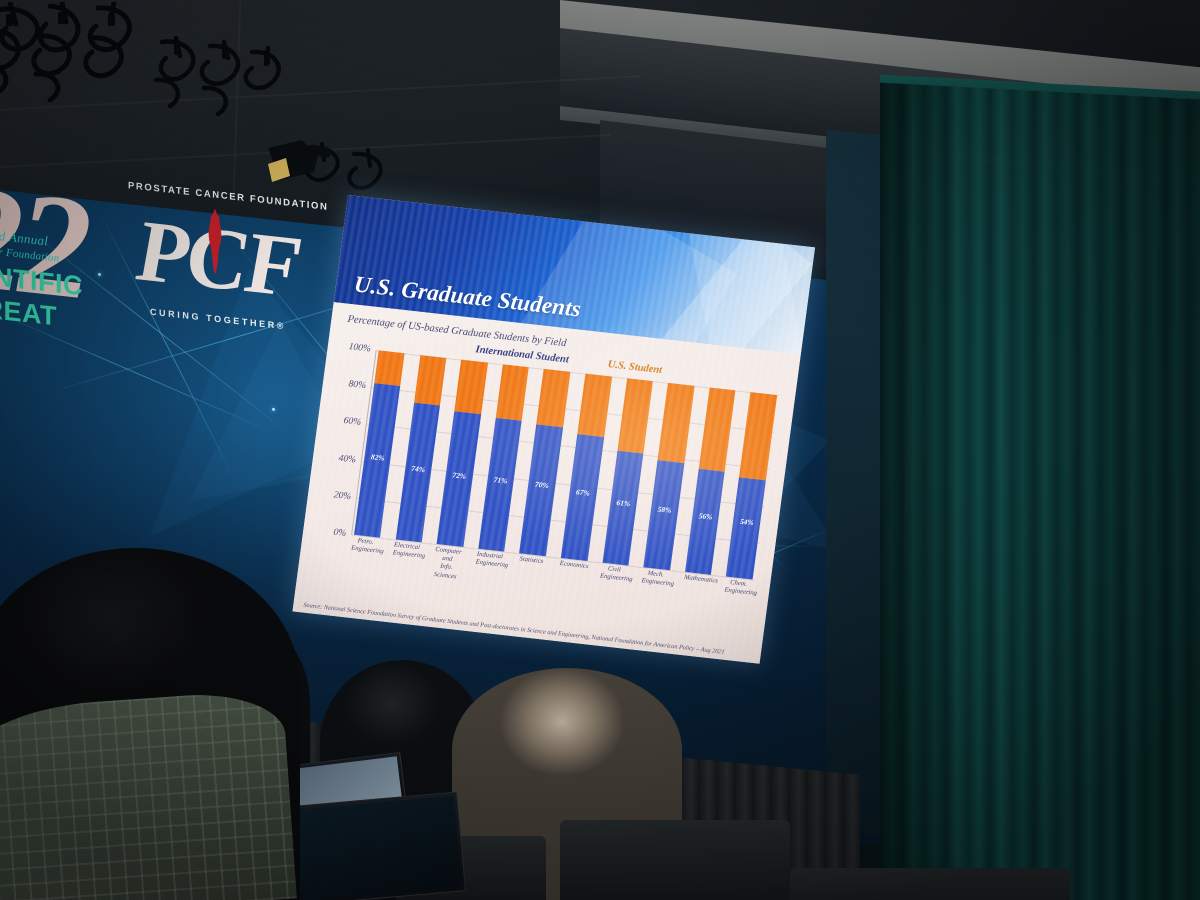 This screenshot has width=1200, height=900. I want to click on network-node, so click(273, 409).